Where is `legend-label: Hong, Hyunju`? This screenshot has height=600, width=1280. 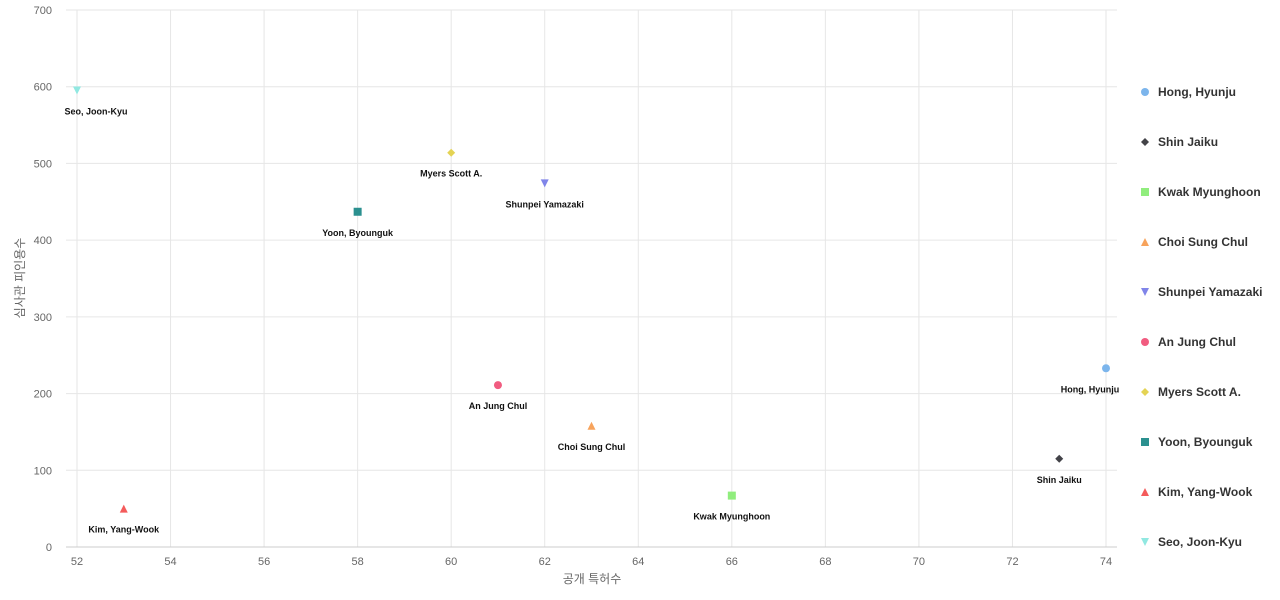
legend-label: Hong, Hyunju is located at coordinates (1197, 92).